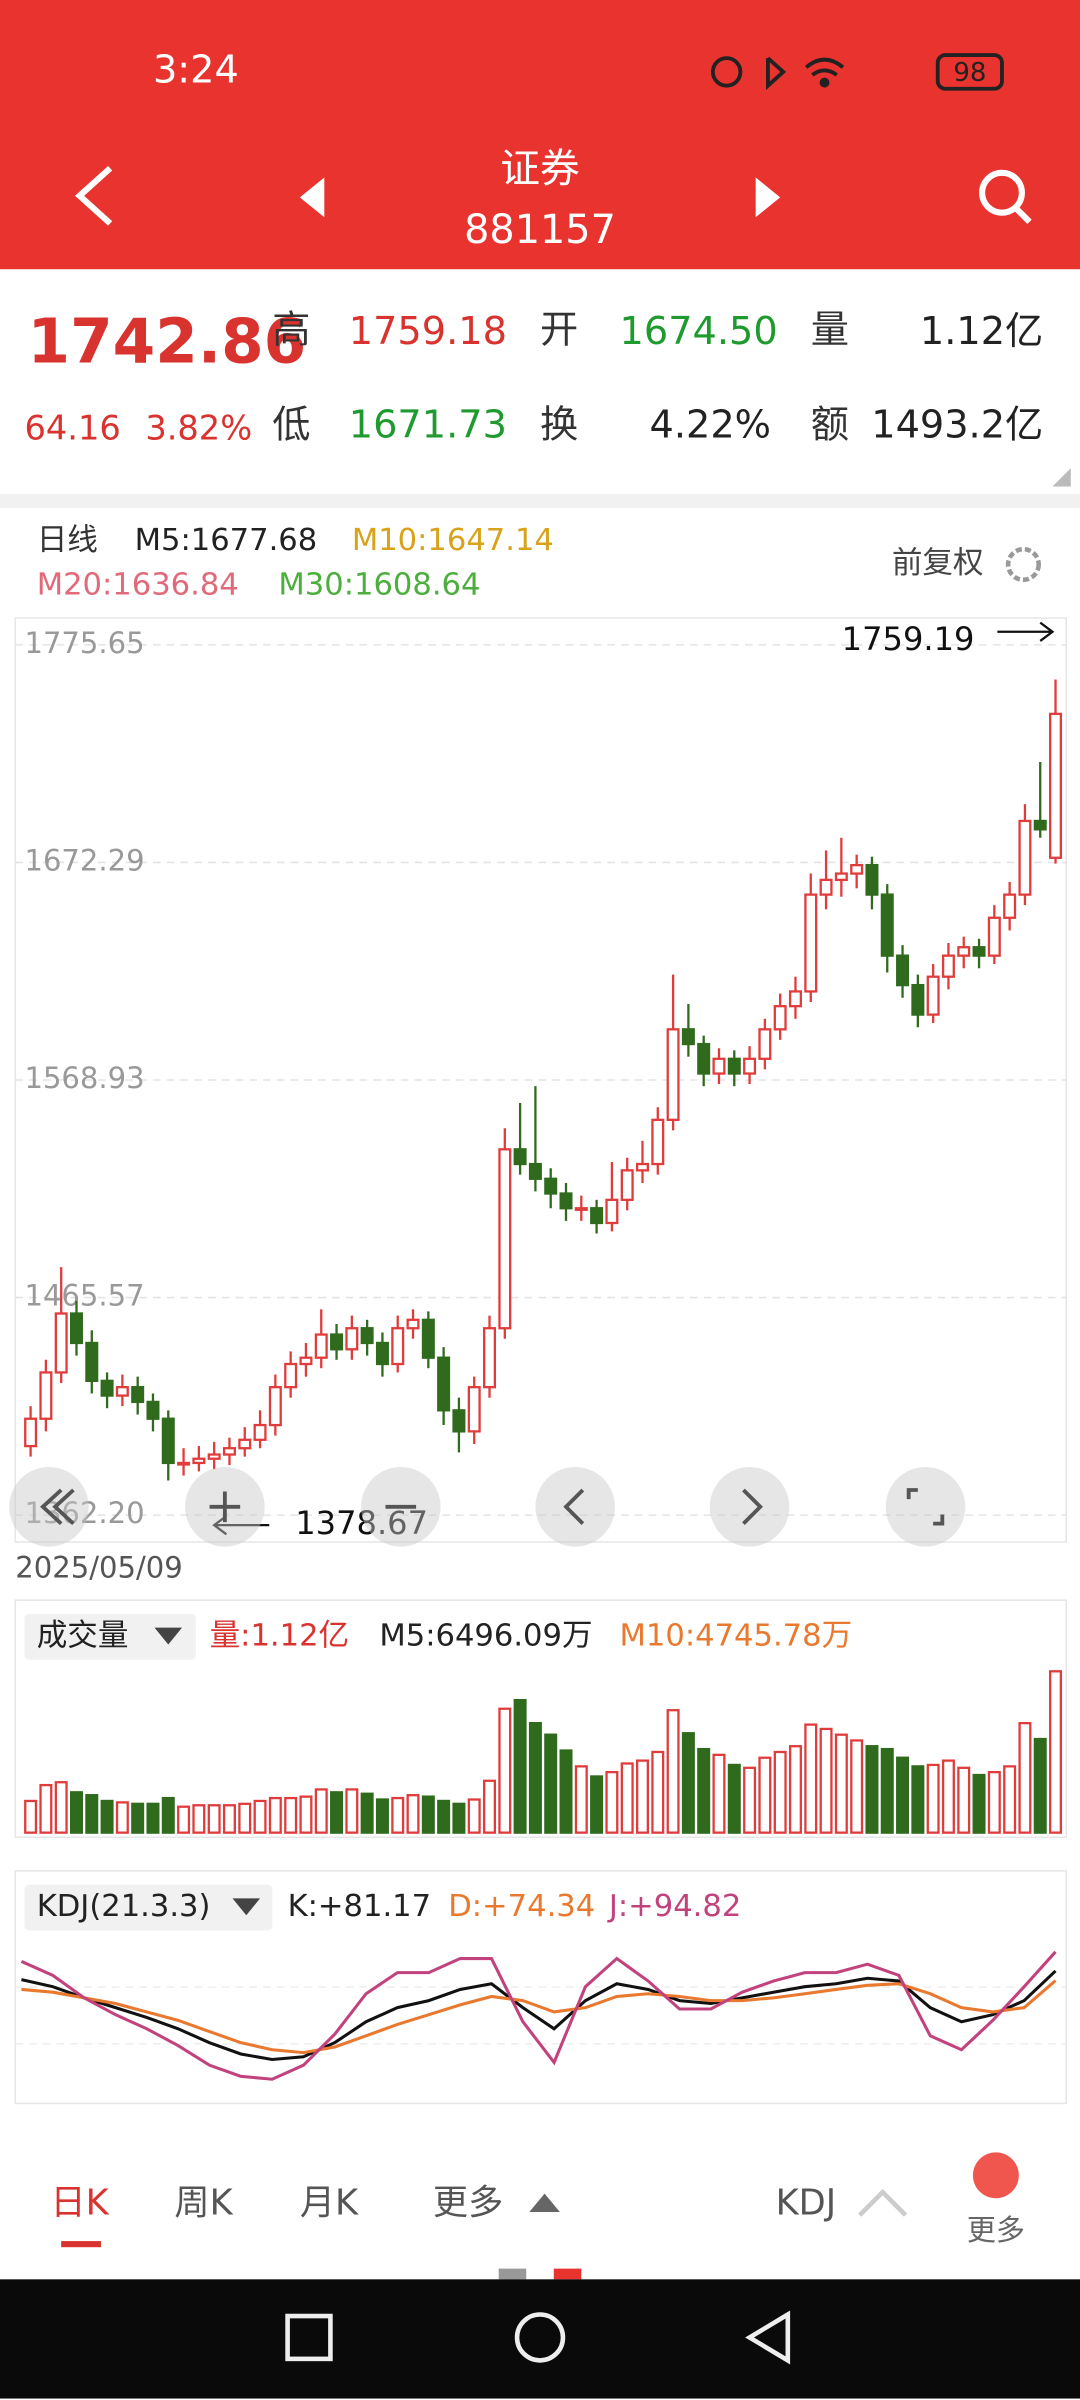 The height and width of the screenshot is (2400, 1080). What do you see at coordinates (559, 425) in the screenshot?
I see `label: 换` at bounding box center [559, 425].